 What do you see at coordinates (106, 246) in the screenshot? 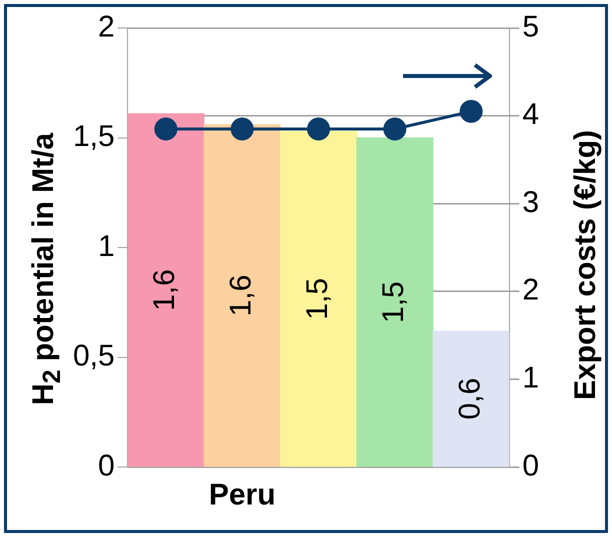
I see `y-tick-label: 1` at bounding box center [106, 246].